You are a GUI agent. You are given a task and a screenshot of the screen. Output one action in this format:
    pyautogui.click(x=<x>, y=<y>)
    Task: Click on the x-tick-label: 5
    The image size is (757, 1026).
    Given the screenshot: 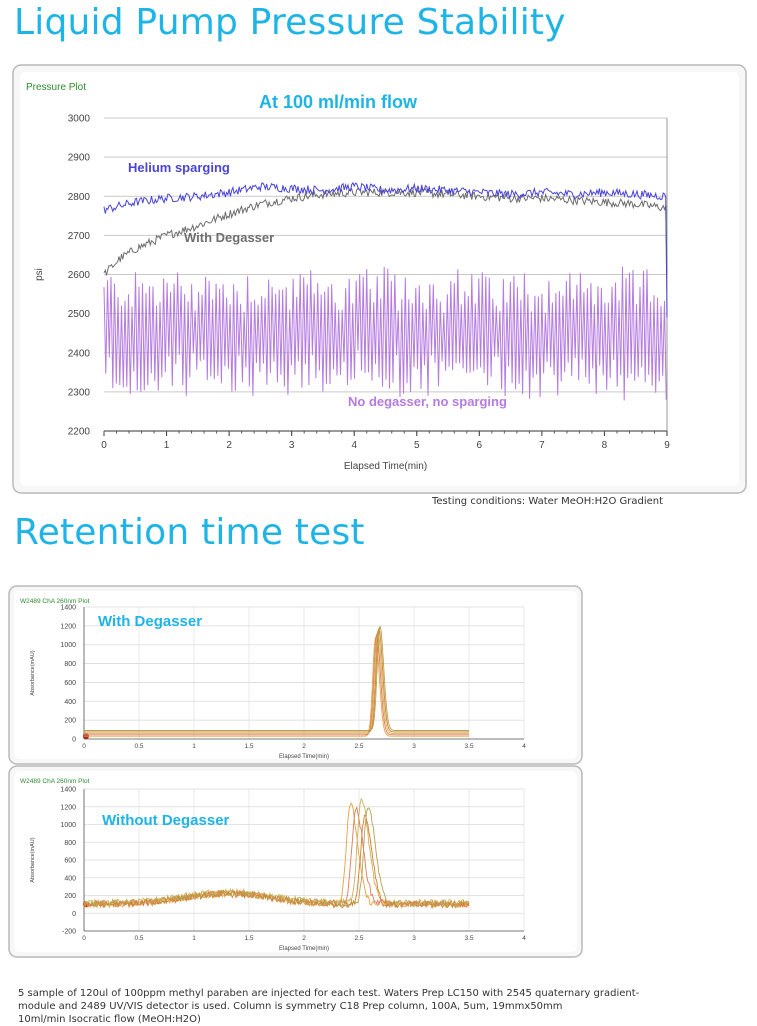 What is the action you would take?
    pyautogui.click(x=417, y=445)
    